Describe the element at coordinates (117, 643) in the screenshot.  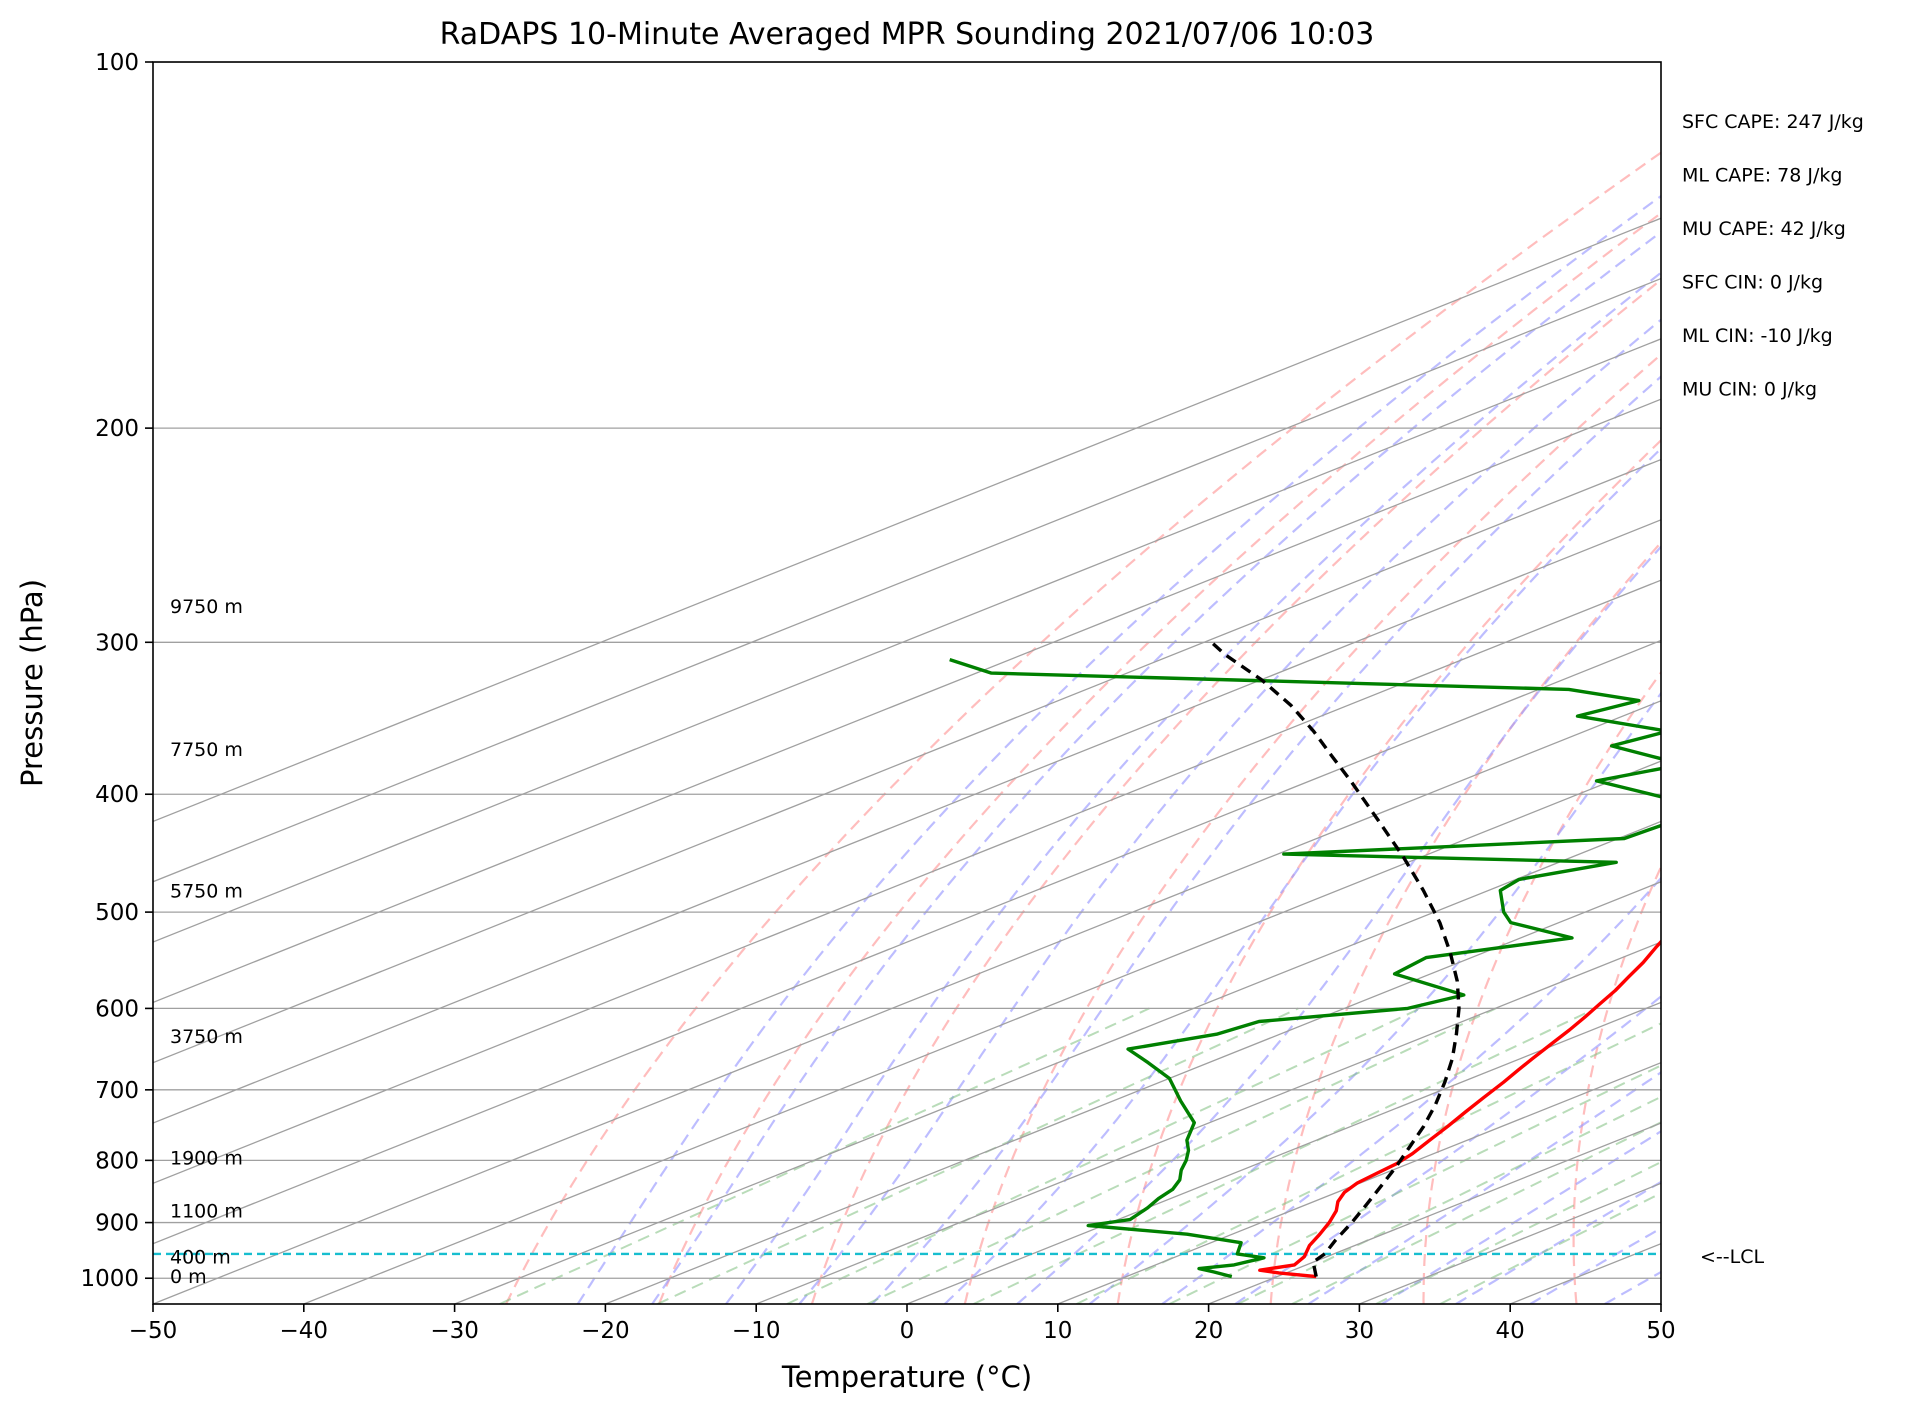
I see `y-tick-label: 300` at that location.